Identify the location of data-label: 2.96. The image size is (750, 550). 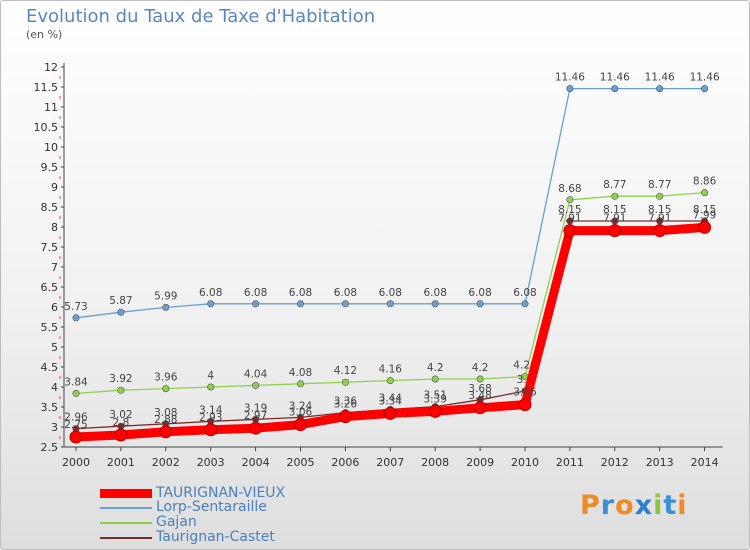
(76, 418).